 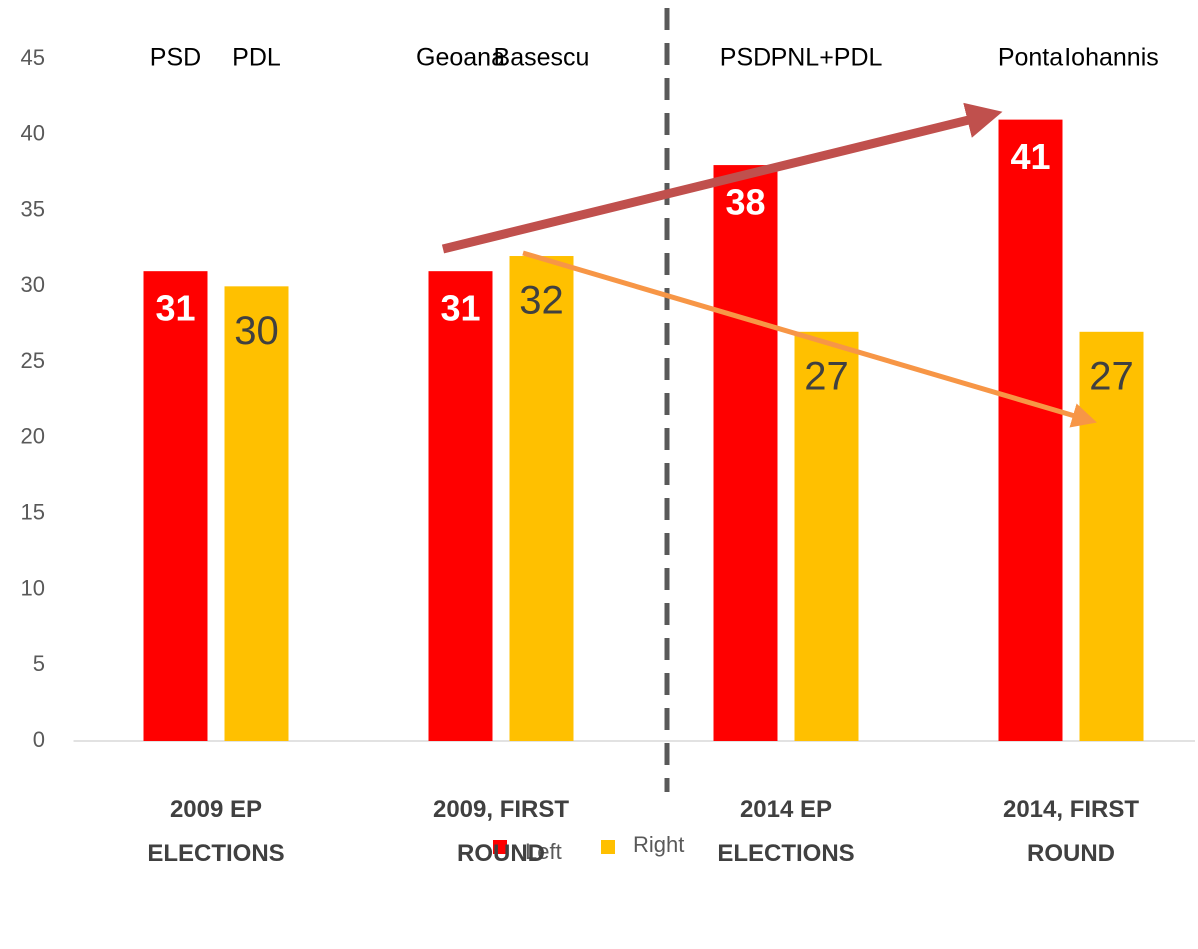 What do you see at coordinates (33, 208) in the screenshot?
I see `y-tick-label: 35` at bounding box center [33, 208].